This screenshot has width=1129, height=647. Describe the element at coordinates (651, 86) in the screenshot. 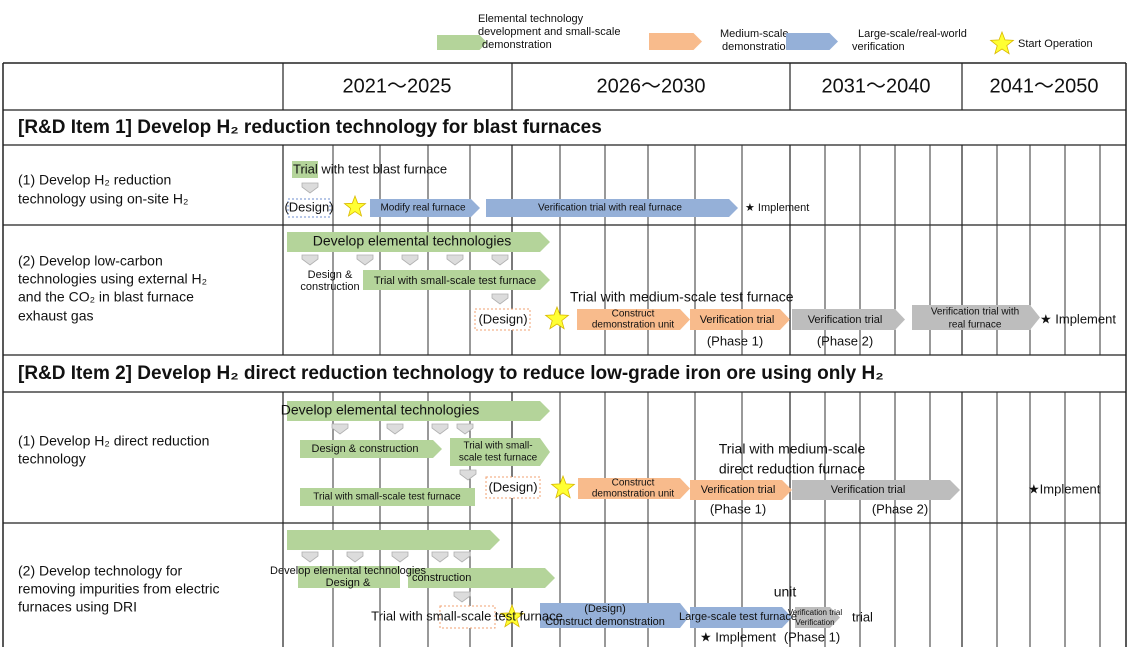

I see `period-label: 2026～2030` at that location.